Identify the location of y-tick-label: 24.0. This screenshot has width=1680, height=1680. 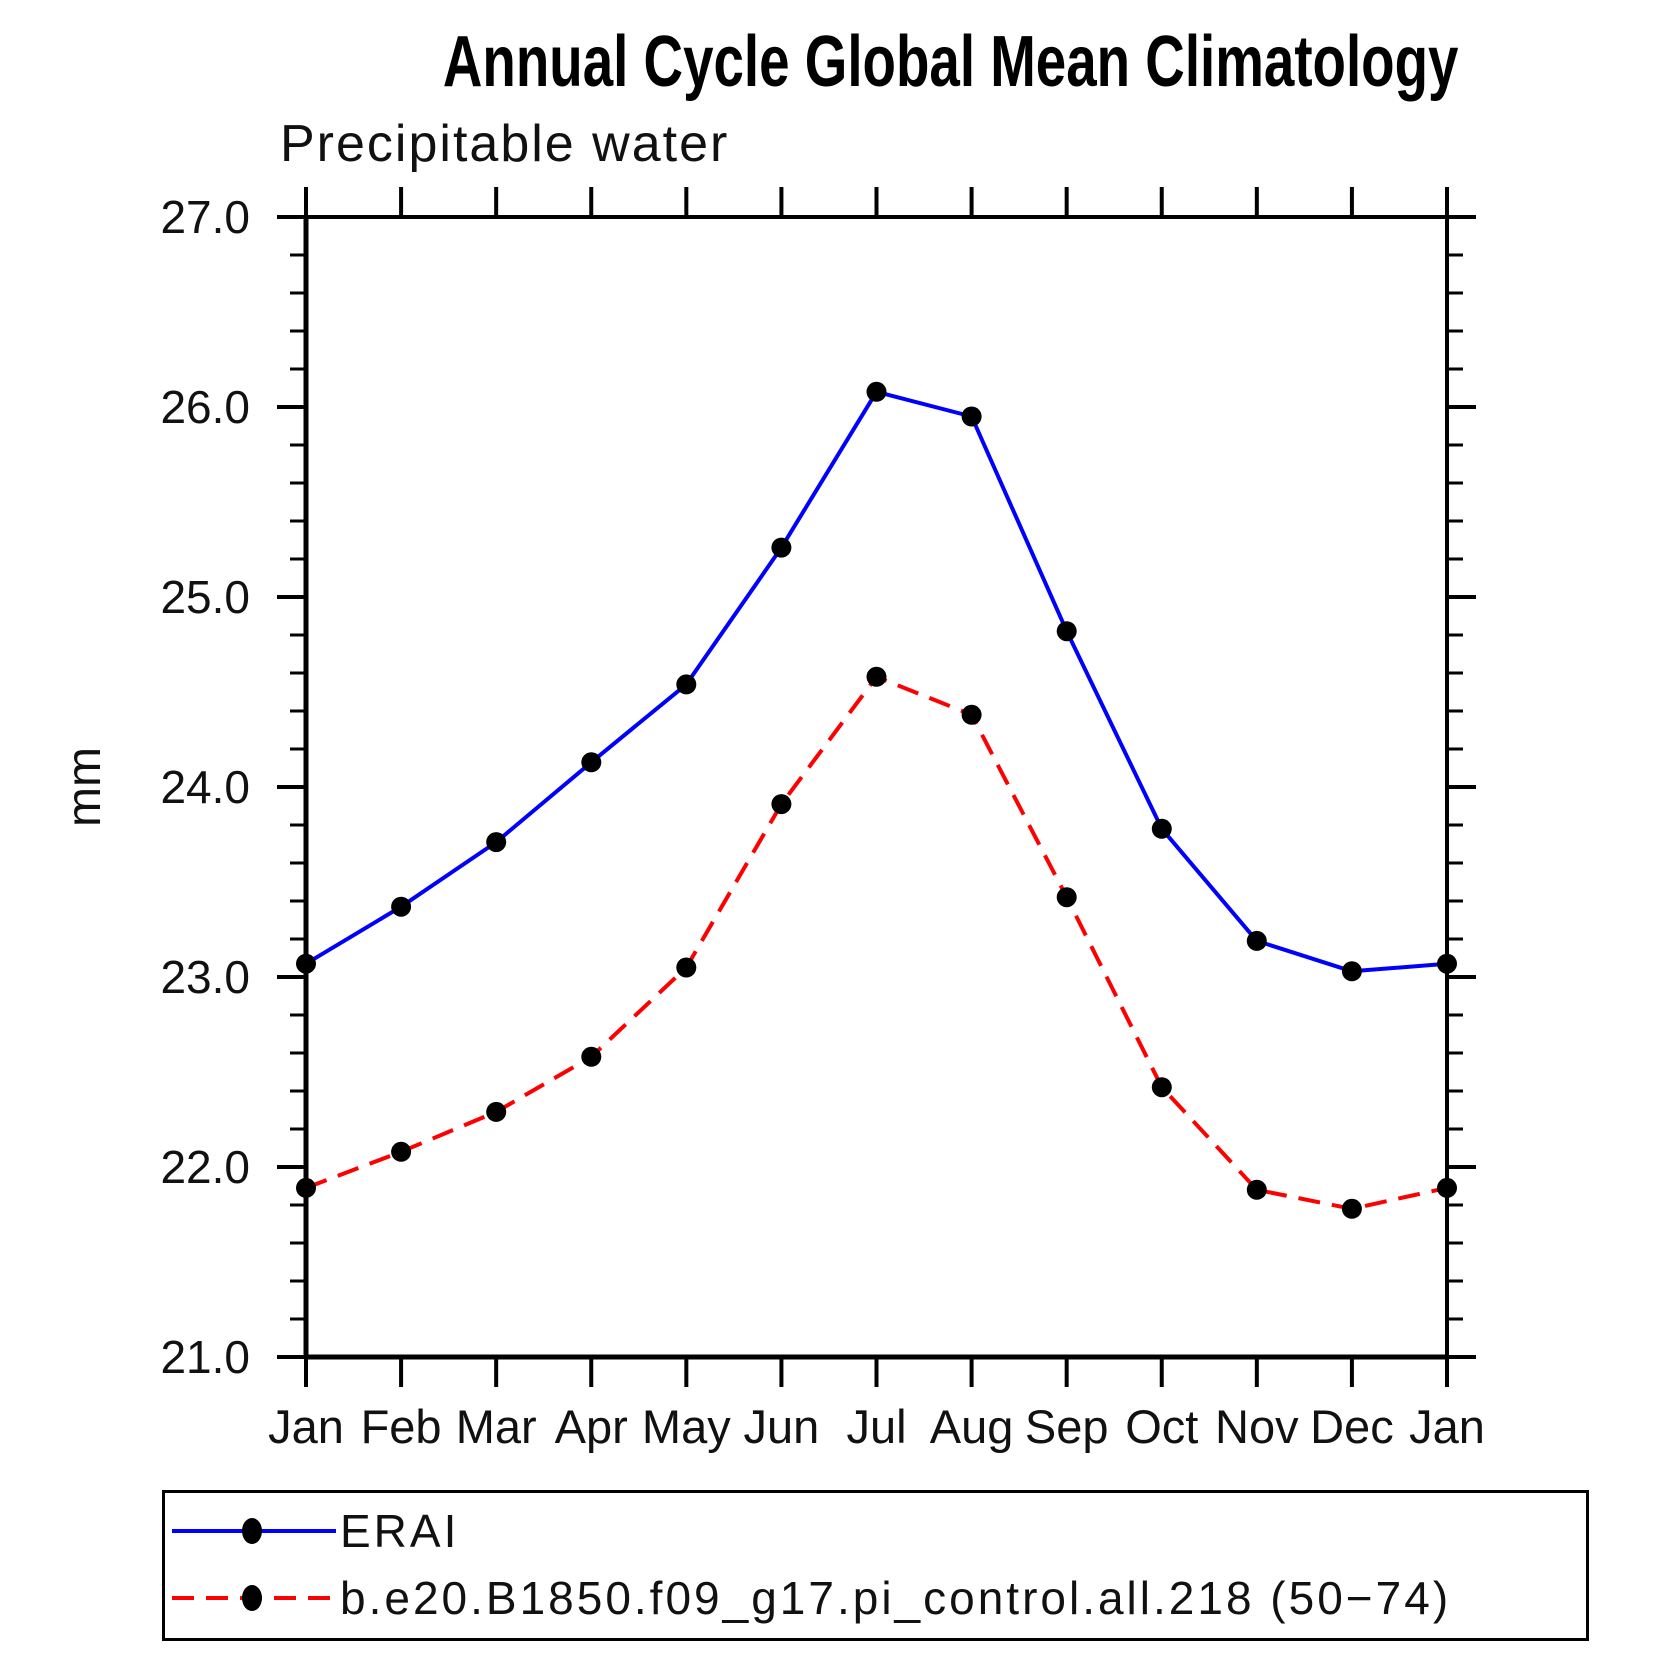
(205, 787).